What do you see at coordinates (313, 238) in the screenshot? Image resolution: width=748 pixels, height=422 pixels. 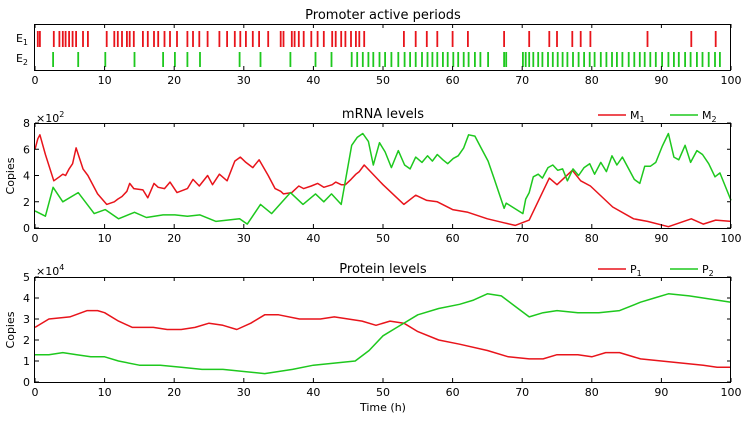 I see `mrna-xtick-label: 40` at bounding box center [313, 238].